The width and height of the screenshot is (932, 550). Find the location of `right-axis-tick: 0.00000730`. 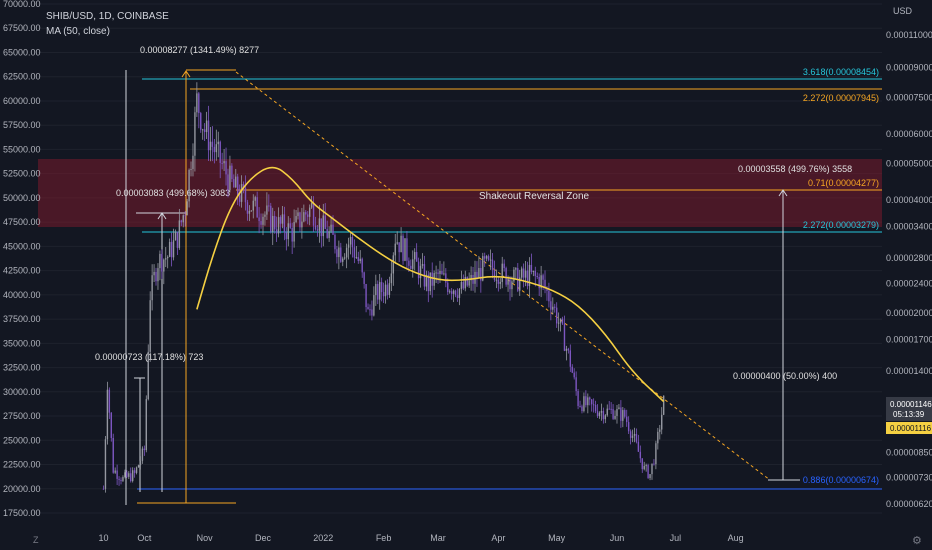

right-axis-tick: 0.00000730 is located at coordinates (909, 477).